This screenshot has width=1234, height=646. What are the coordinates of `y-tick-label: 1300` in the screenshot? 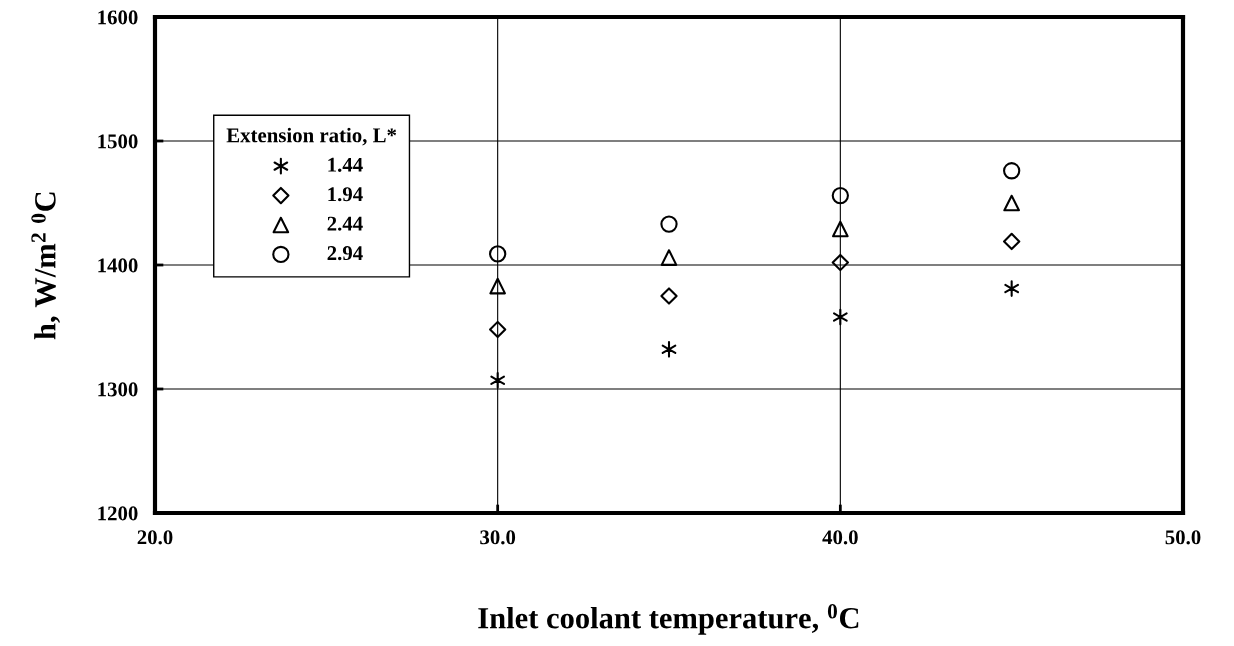 It's located at (118, 389).